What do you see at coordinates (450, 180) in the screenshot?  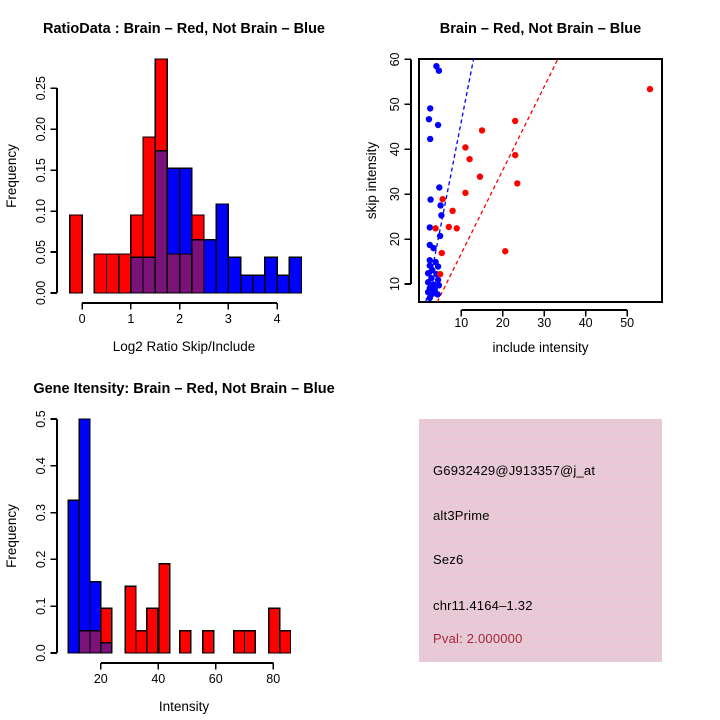 I see `fit-line-blue` at bounding box center [450, 180].